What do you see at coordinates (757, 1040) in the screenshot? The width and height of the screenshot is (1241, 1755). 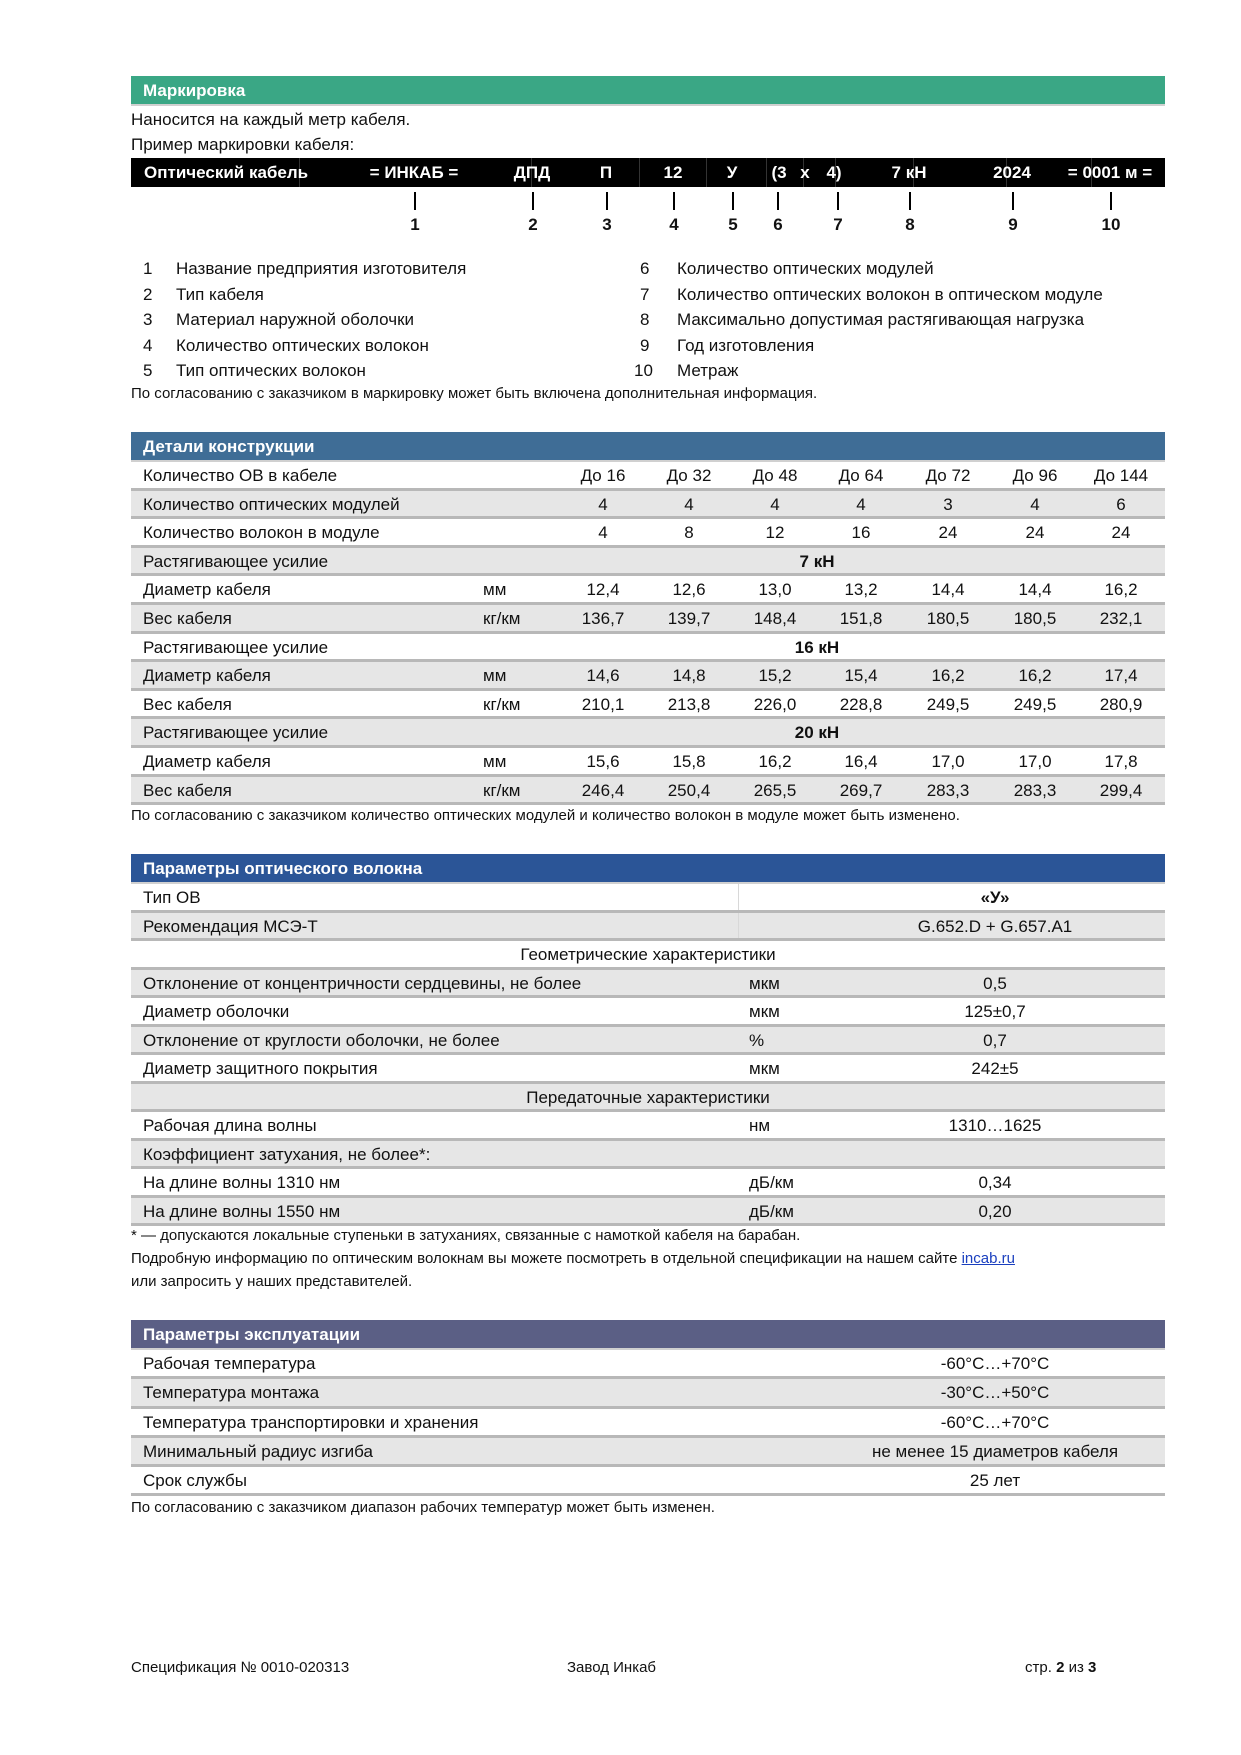 I see `row-unit: %` at bounding box center [757, 1040].